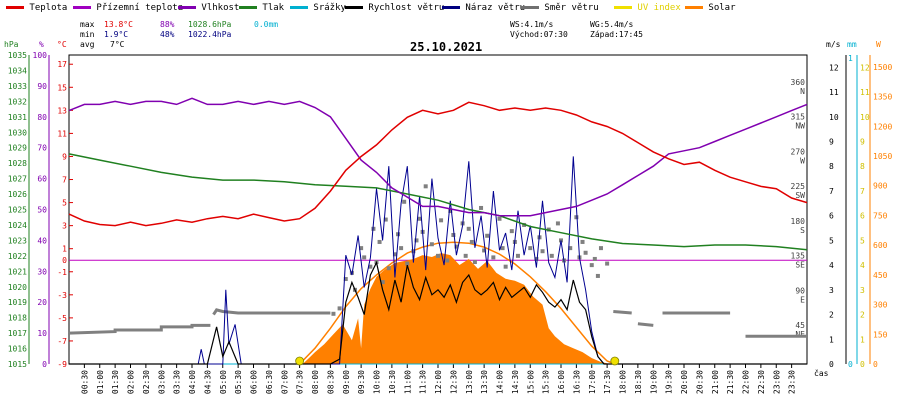 The height and width of the screenshot is (400, 900). I want to click on legend-item-temperature: Teplota, so click(36, 8).